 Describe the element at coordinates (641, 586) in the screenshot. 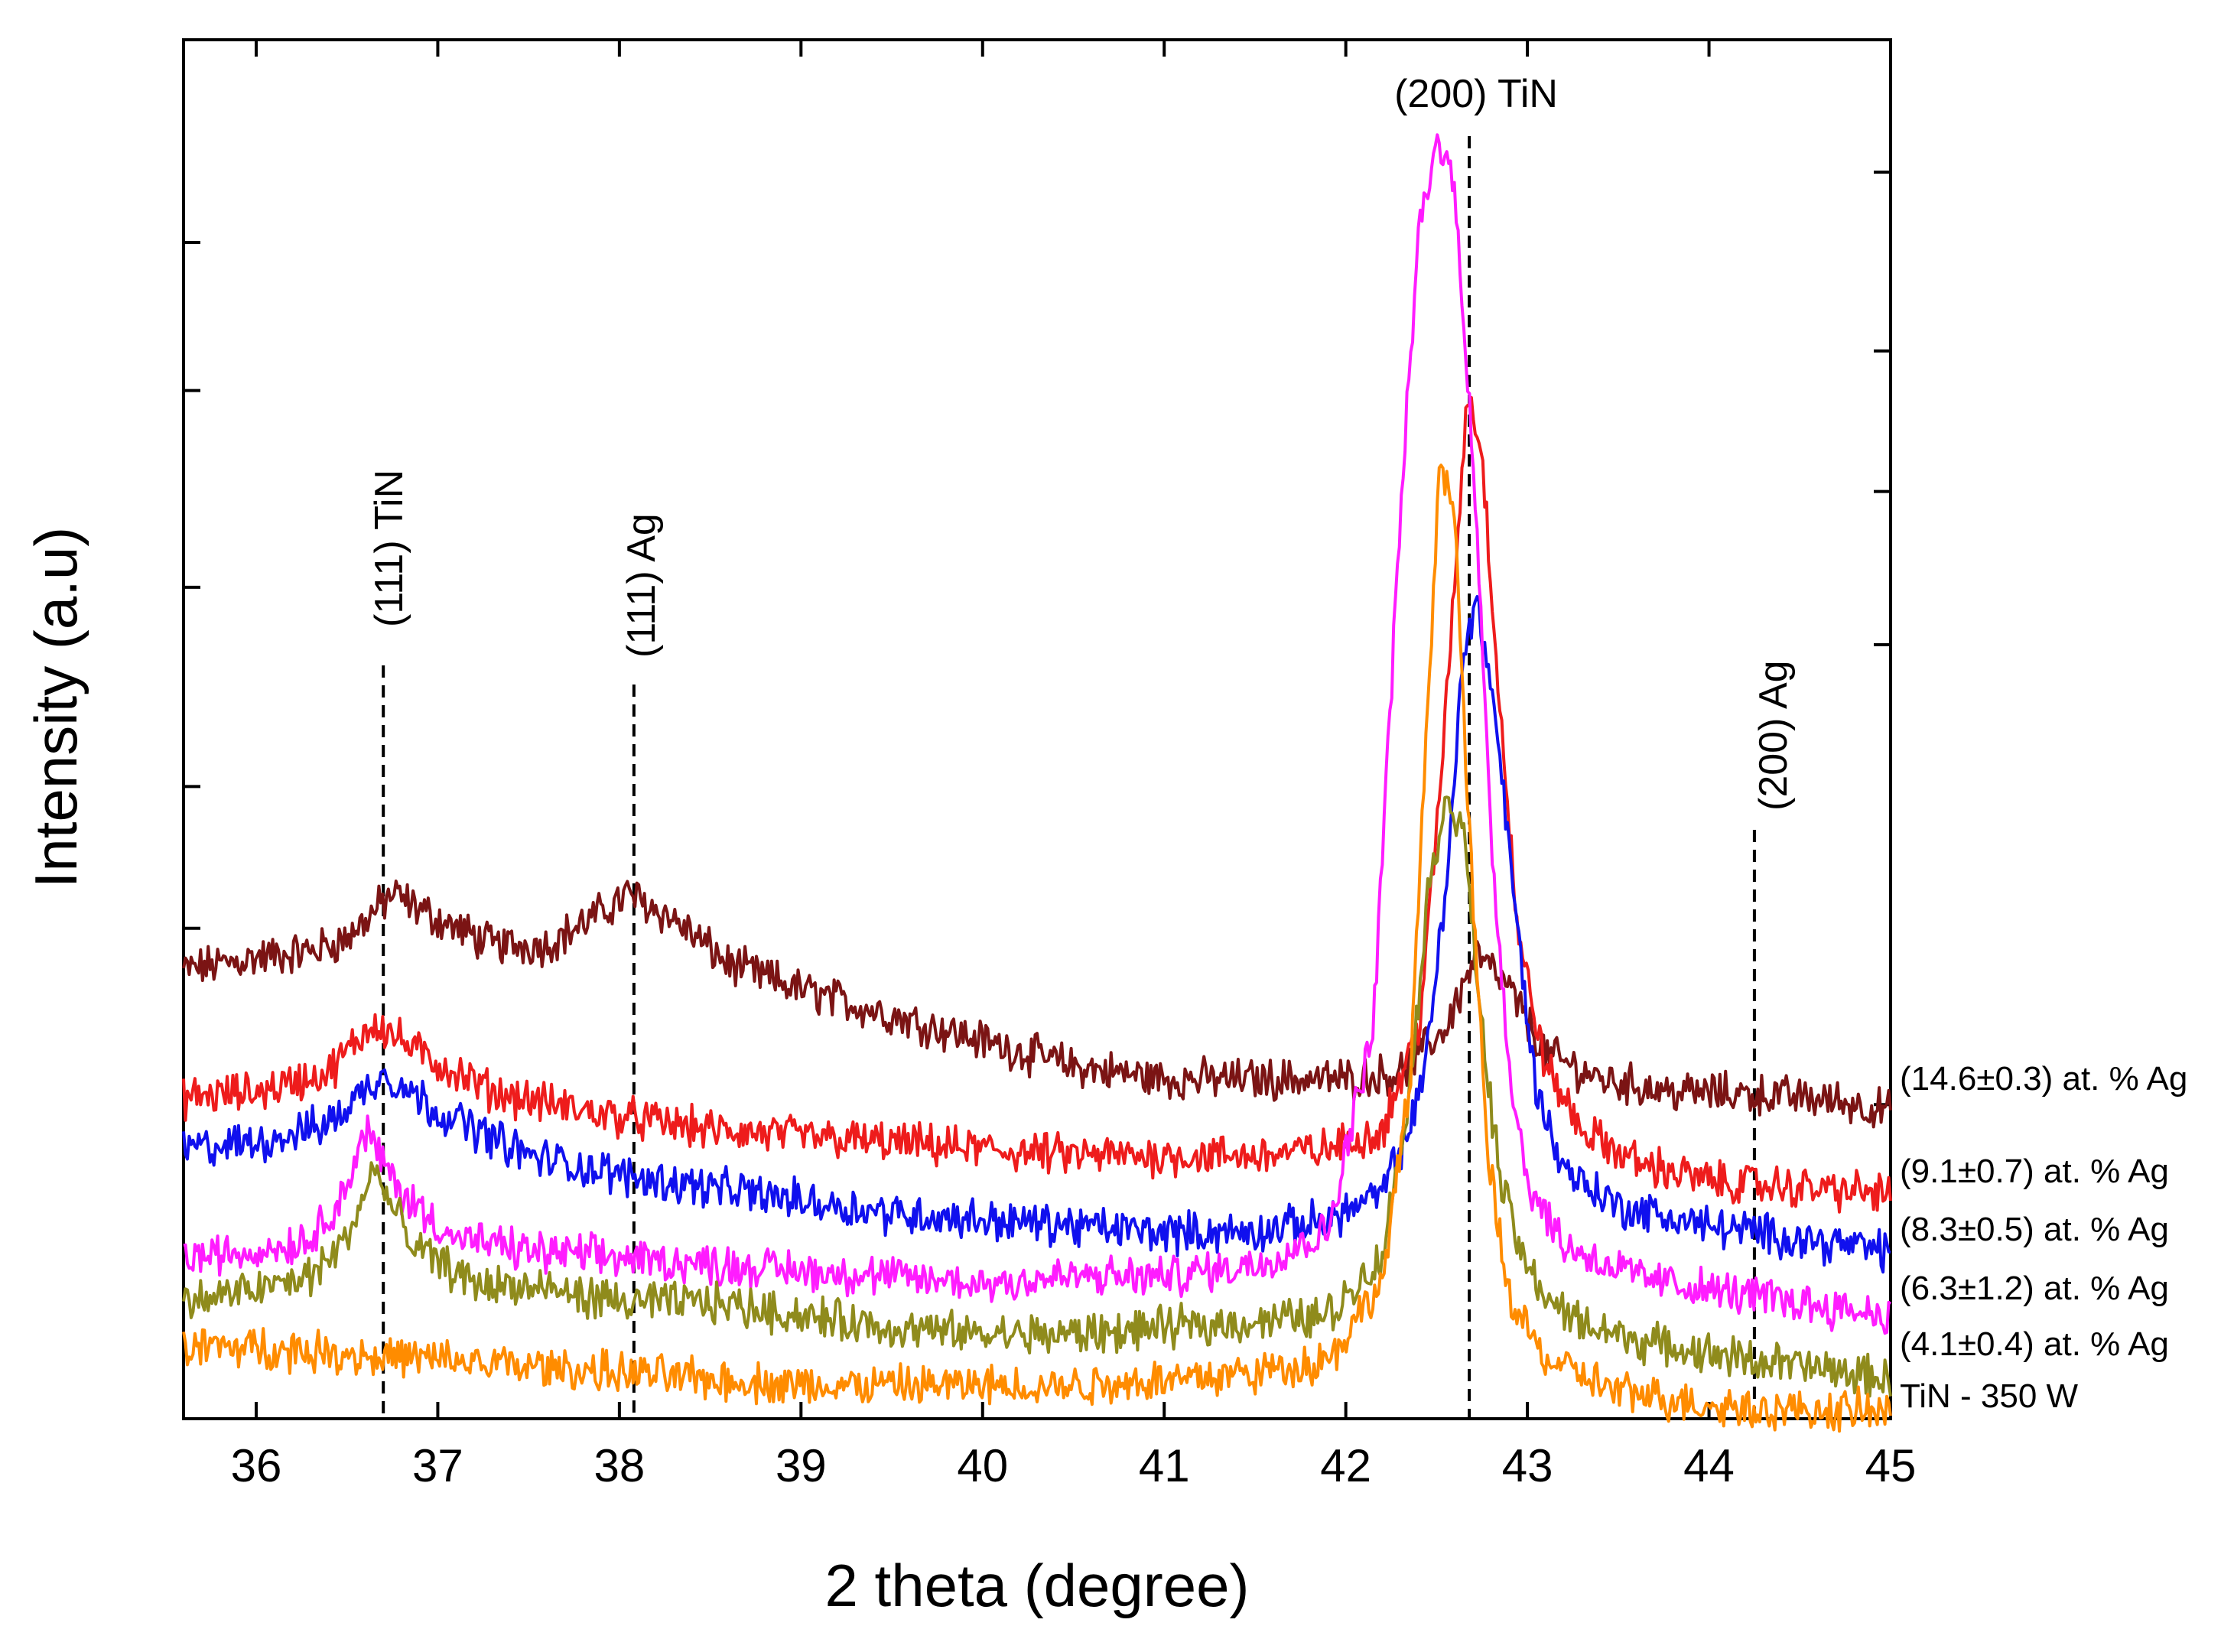

I see `reference-label: (111) Ag` at that location.